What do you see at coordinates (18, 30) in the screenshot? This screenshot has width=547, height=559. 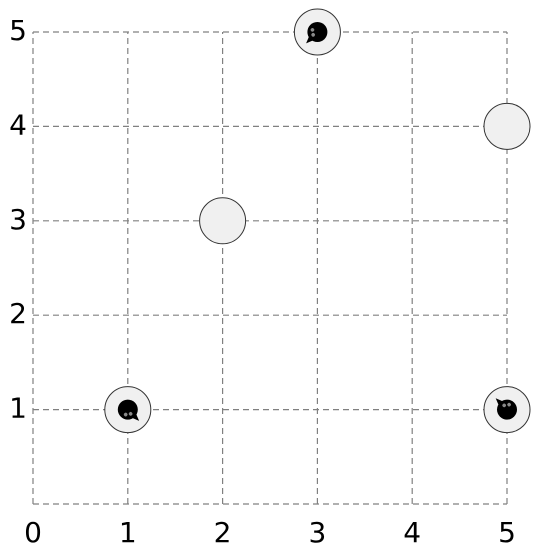 I see `y-axis-label-5: 5` at bounding box center [18, 30].